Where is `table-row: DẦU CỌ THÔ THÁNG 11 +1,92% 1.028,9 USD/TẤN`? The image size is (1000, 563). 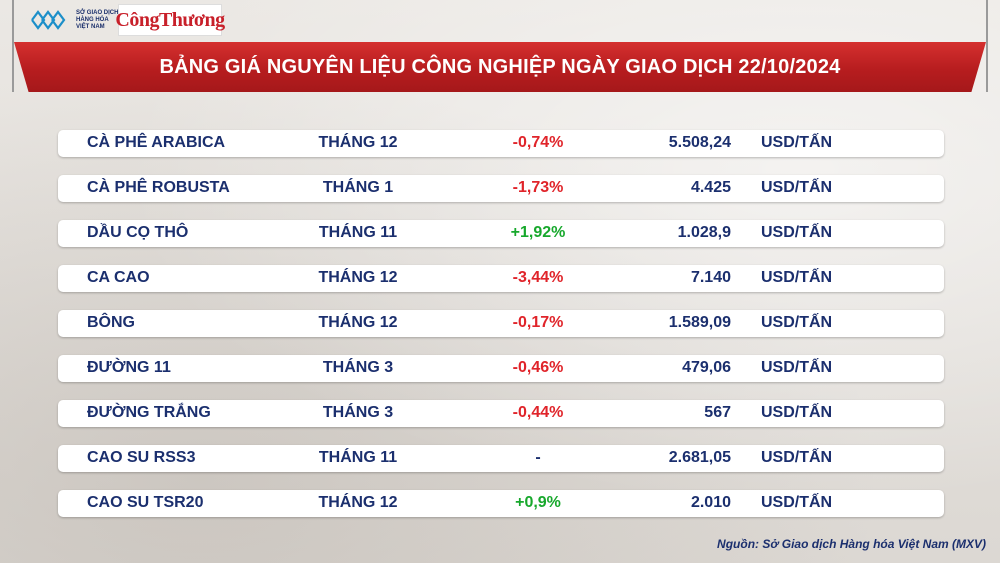
table-row: DẦU CỌ THÔ THÁNG 11 +1,92% 1.028,9 USD/TẤN is located at coordinates (501, 233).